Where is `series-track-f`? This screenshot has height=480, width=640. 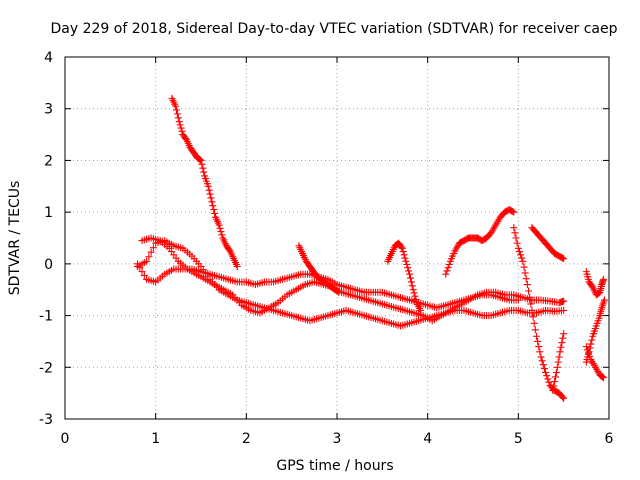 series-track-f is located at coordinates (404, 276).